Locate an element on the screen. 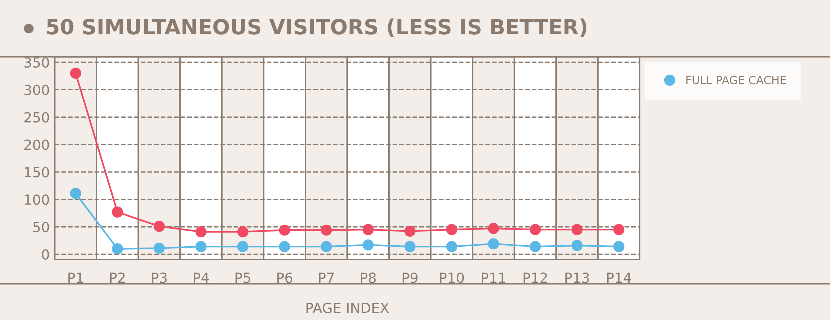  legend-label: FULL PAGE CACHE is located at coordinates (736, 80).